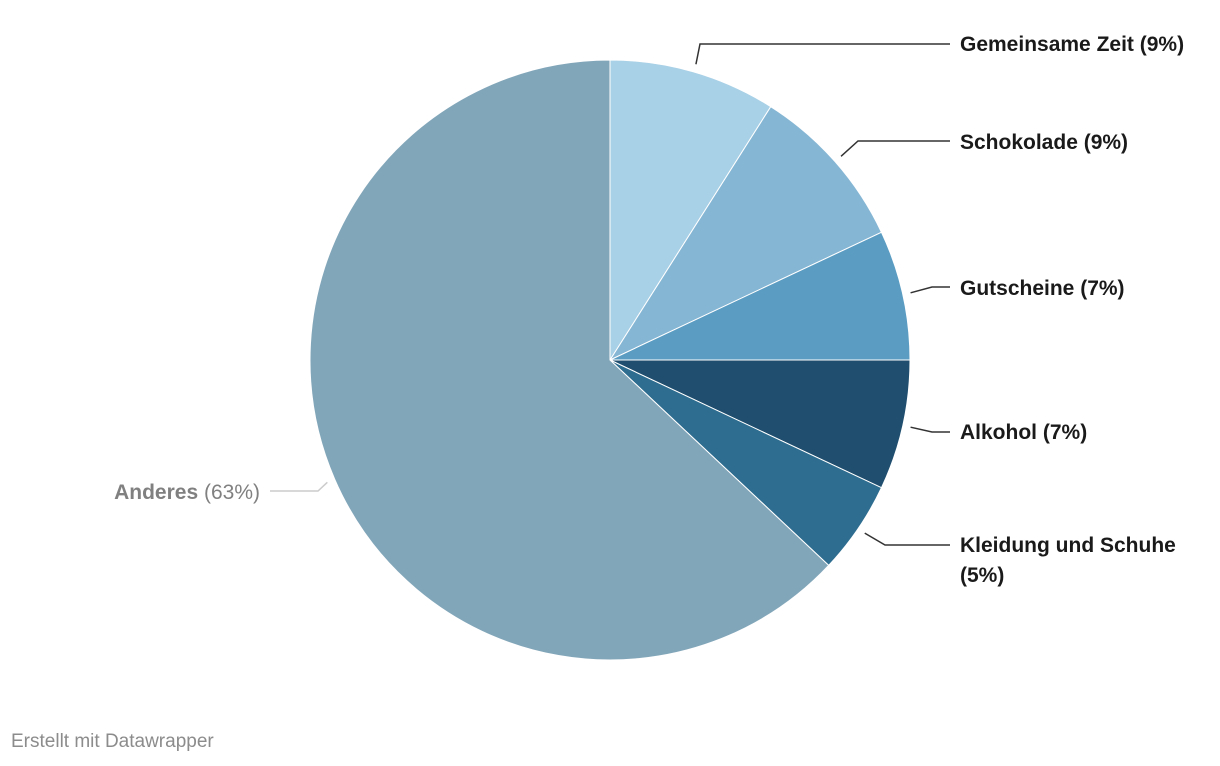  What do you see at coordinates (760, 424) in the screenshot?
I see `pie-slice-alkohol` at bounding box center [760, 424].